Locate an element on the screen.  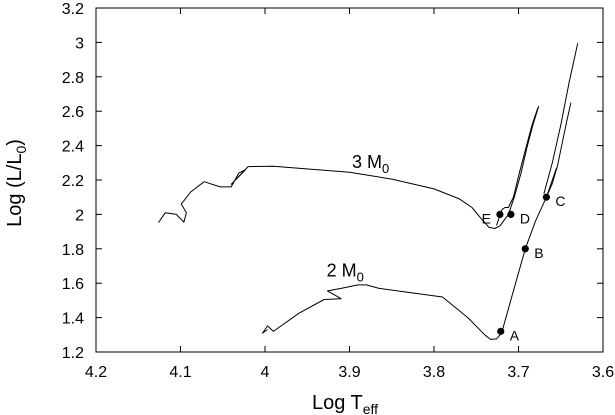
annotations: 3 M0 2 M0 is located at coordinates (358, 218).